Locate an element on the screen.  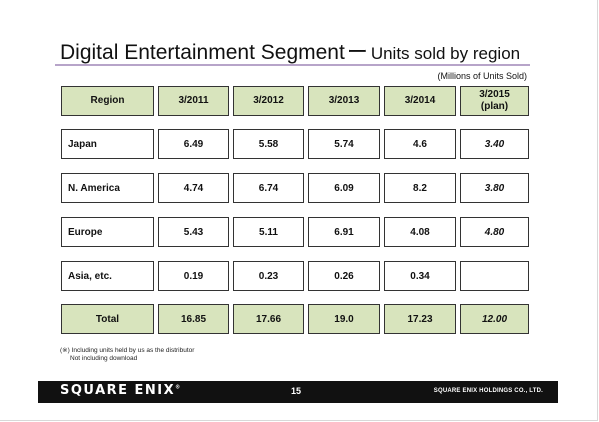
logo-text: SQUARE ENIX is located at coordinates (118, 390).